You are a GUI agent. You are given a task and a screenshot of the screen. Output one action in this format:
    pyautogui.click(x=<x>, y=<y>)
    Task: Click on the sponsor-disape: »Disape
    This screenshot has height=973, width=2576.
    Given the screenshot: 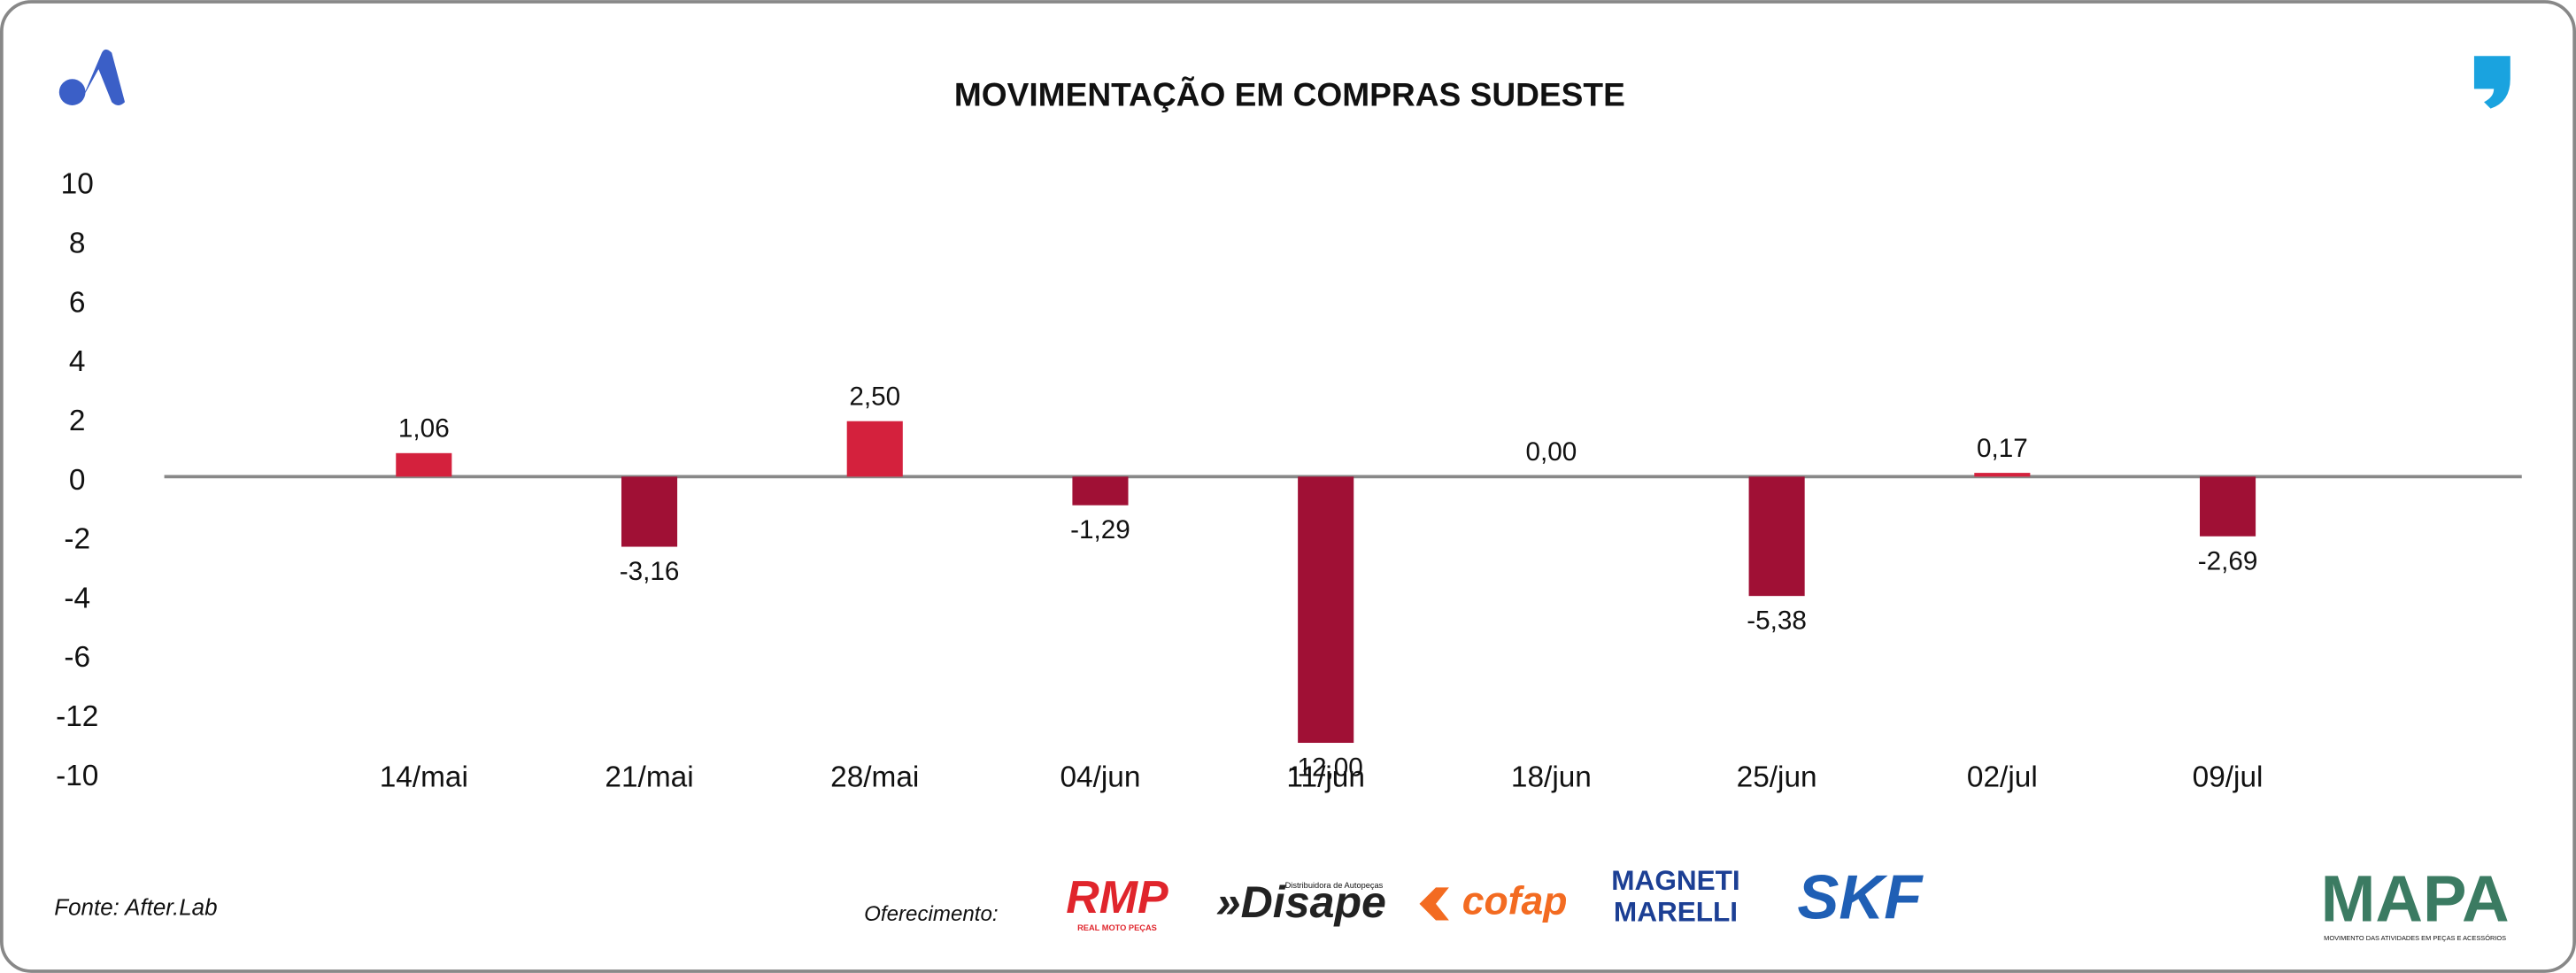 What is the action you would take?
    pyautogui.click(x=1301, y=902)
    